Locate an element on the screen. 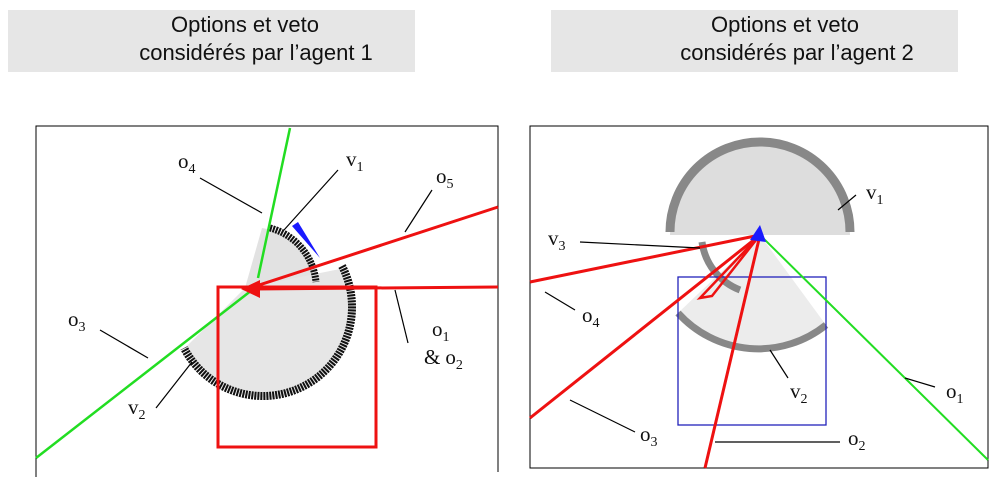 This screenshot has height=477, width=989. header-line: considérés par l’agent 2 is located at coordinates (797, 52).